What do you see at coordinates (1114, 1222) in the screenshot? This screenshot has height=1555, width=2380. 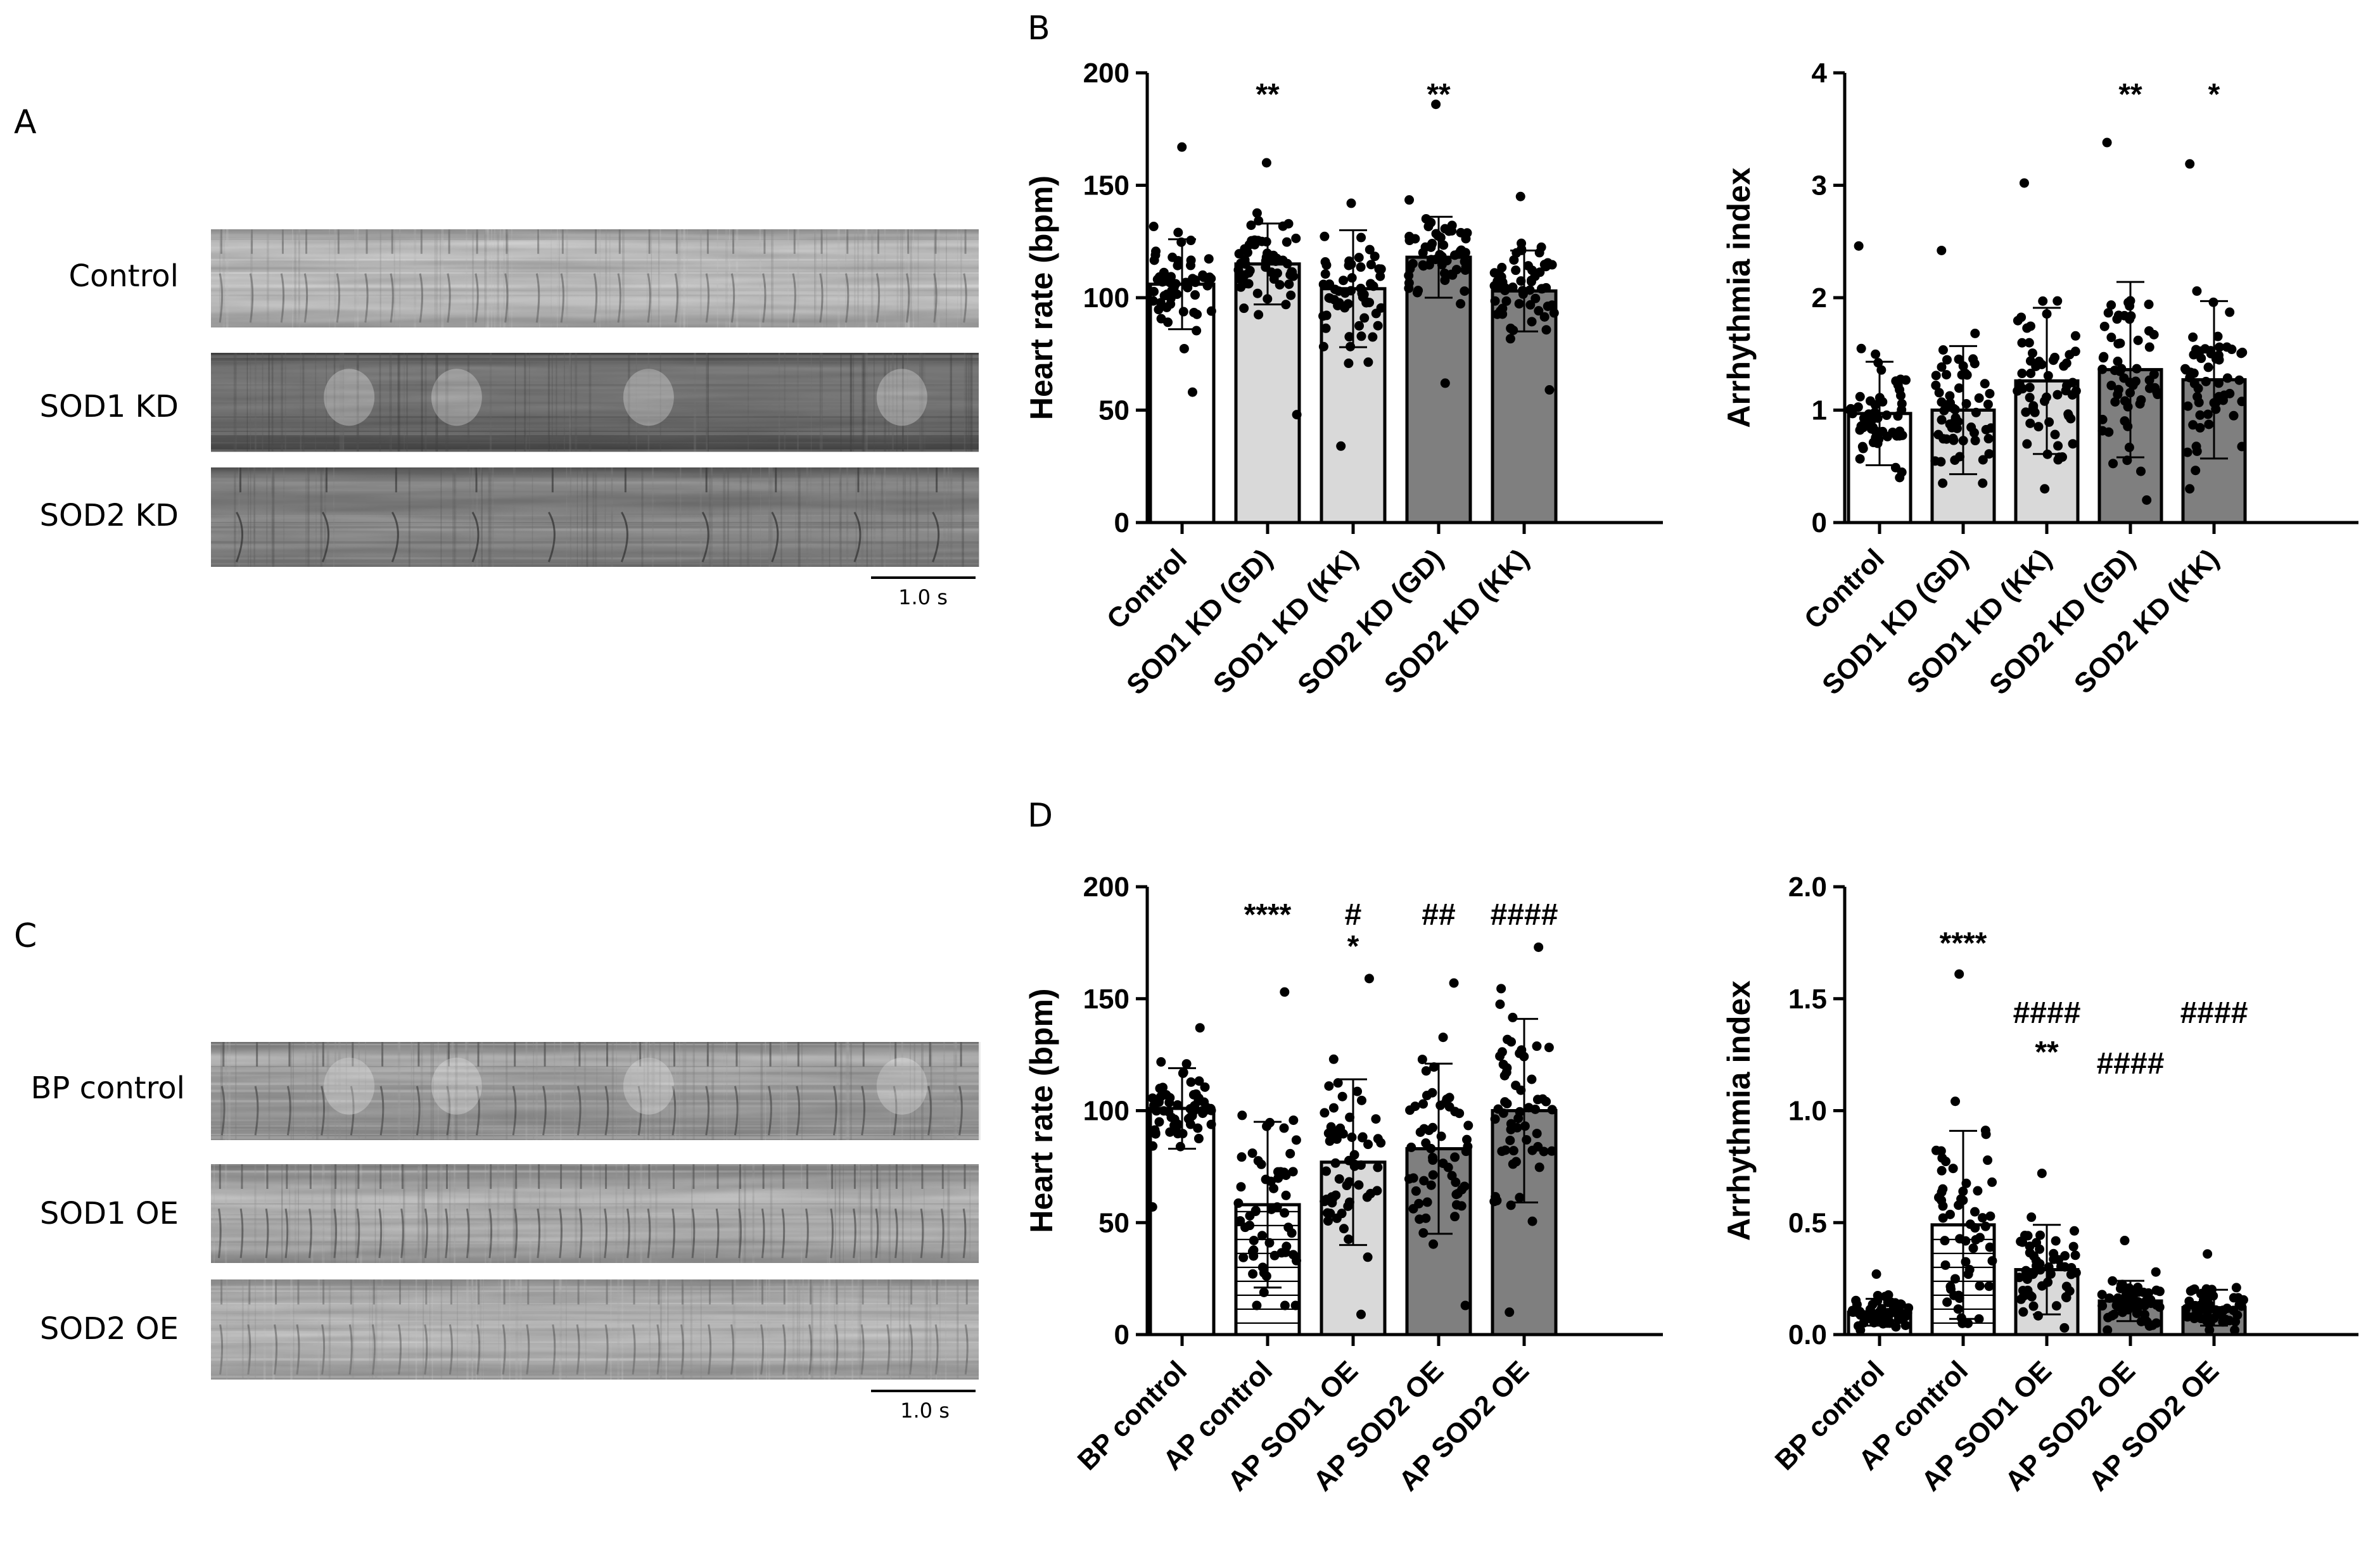 I see `y-tick-label: 50` at bounding box center [1114, 1222].